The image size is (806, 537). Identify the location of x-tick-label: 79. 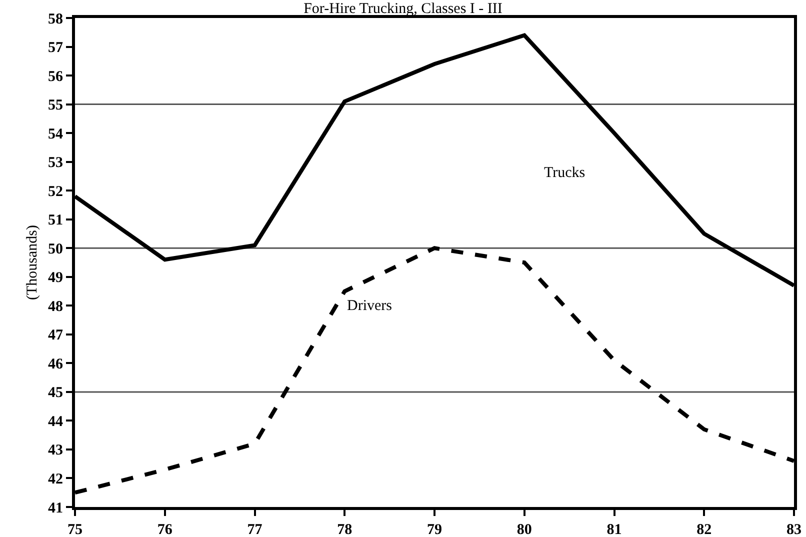
(434, 529).